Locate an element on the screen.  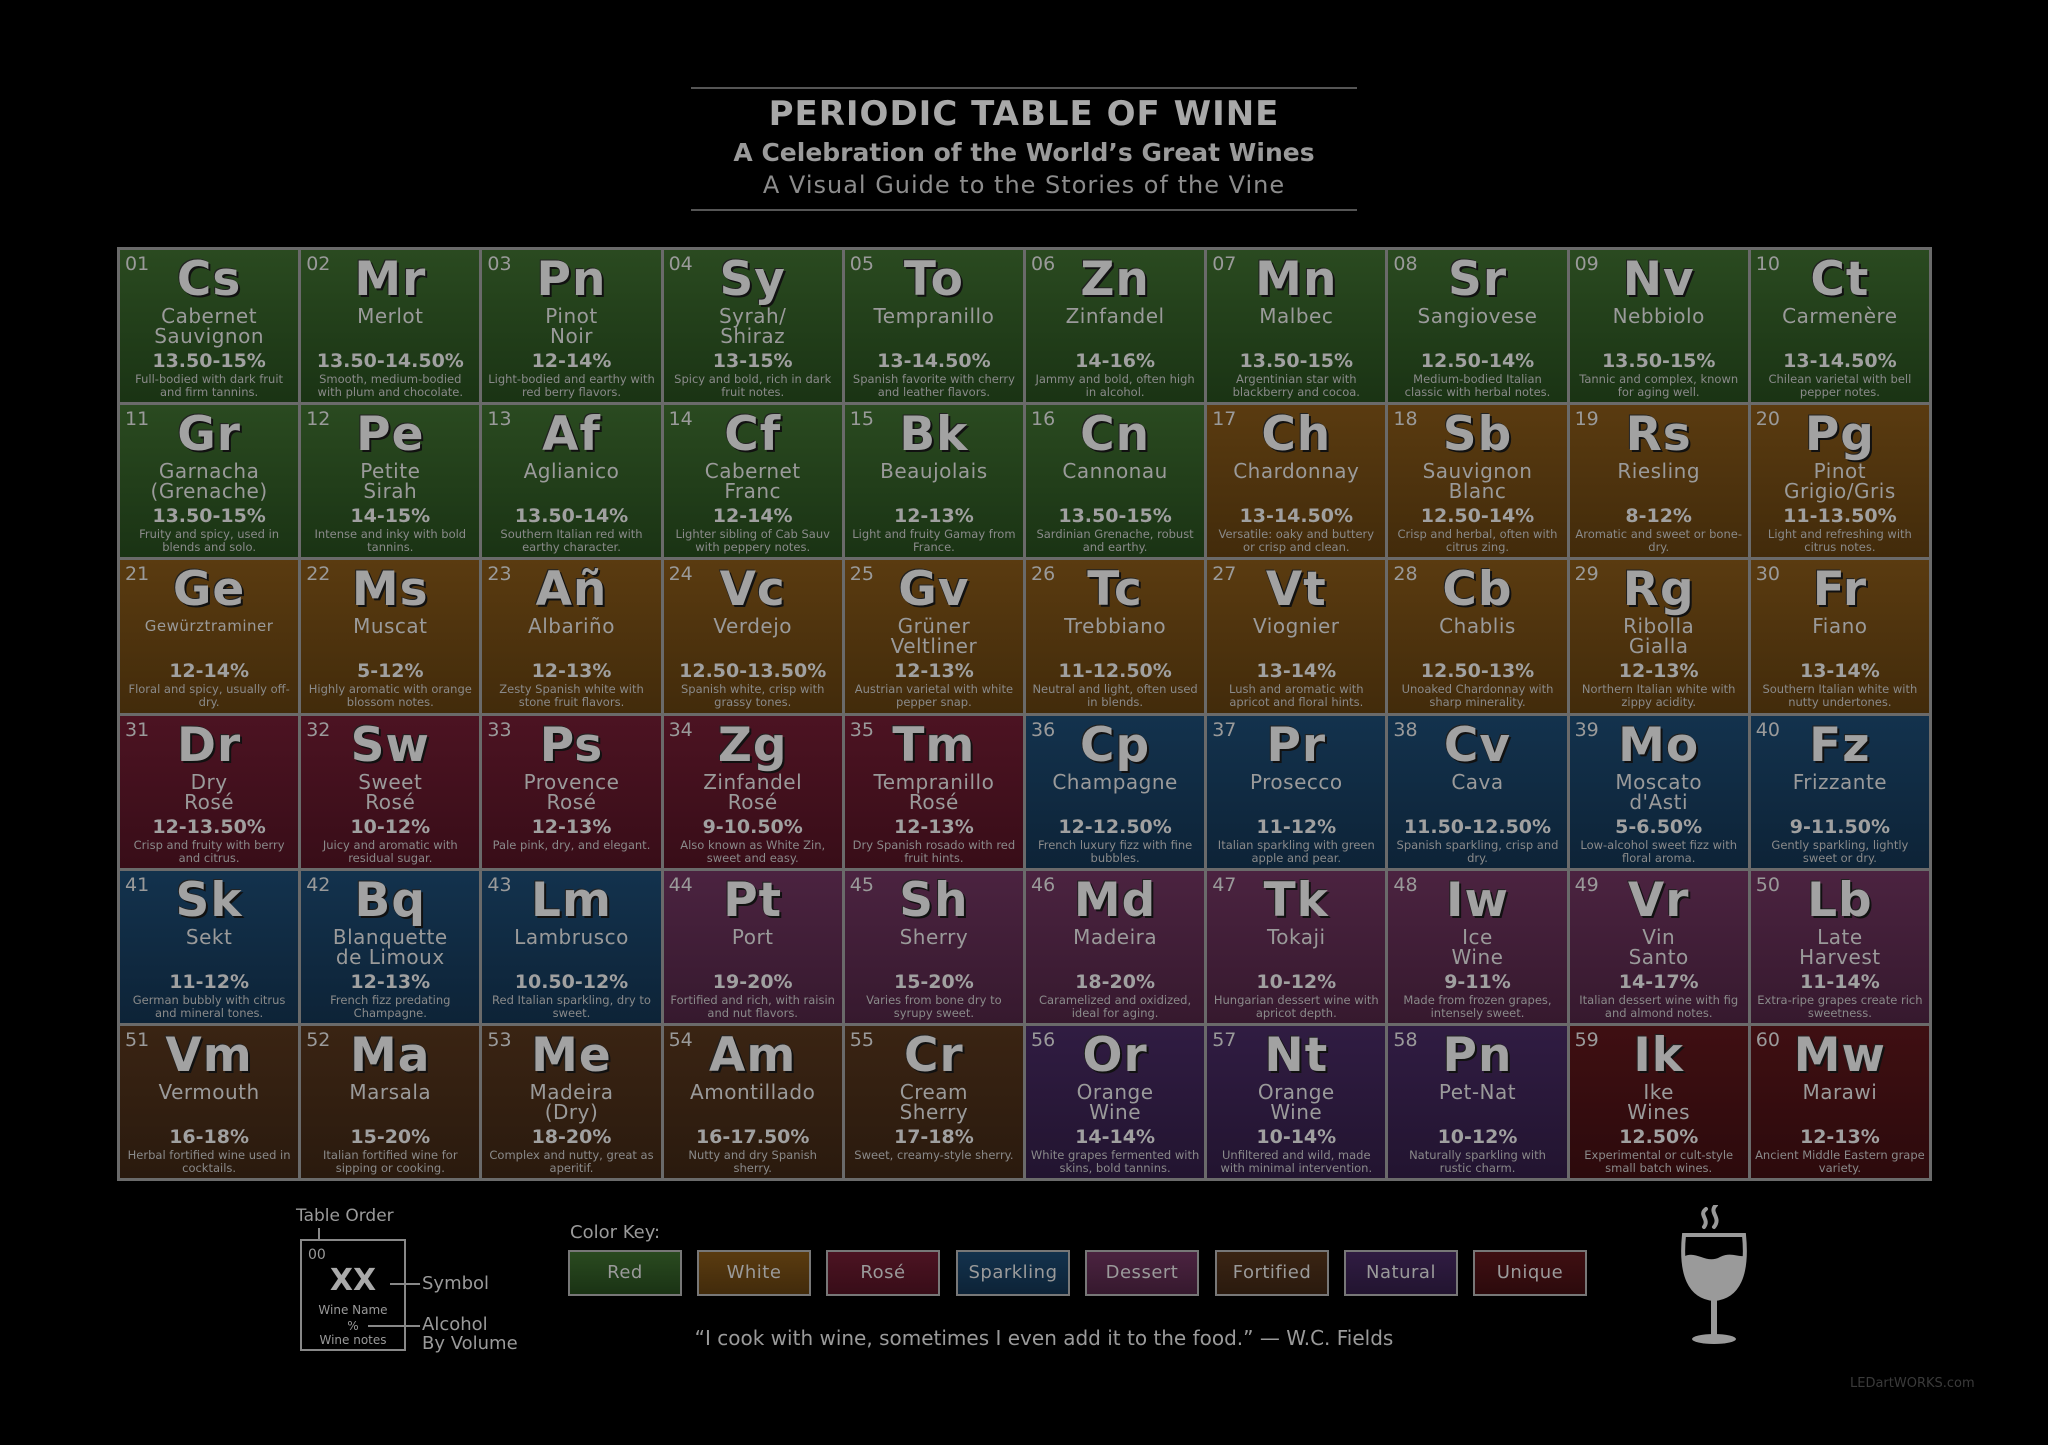
element-name: Grüner Veltliner is located at coordinates (934, 636).